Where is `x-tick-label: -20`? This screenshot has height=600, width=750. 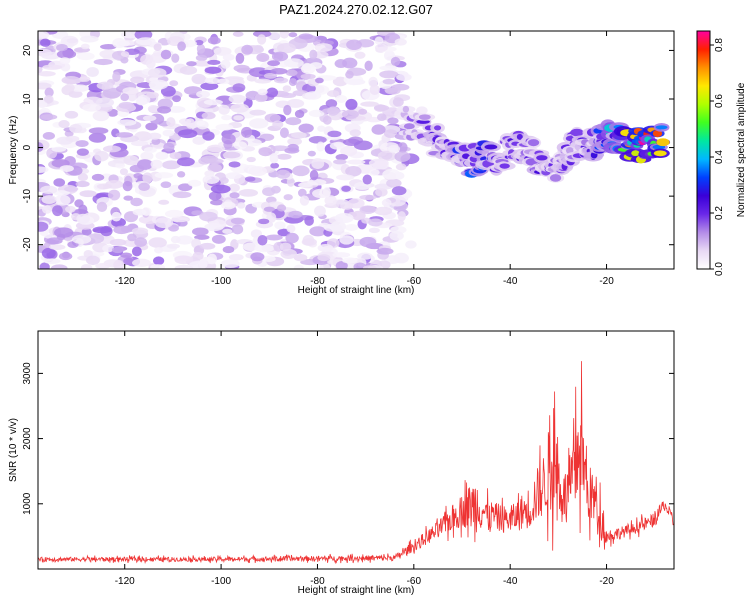 x-tick-label: -20 is located at coordinates (606, 281).